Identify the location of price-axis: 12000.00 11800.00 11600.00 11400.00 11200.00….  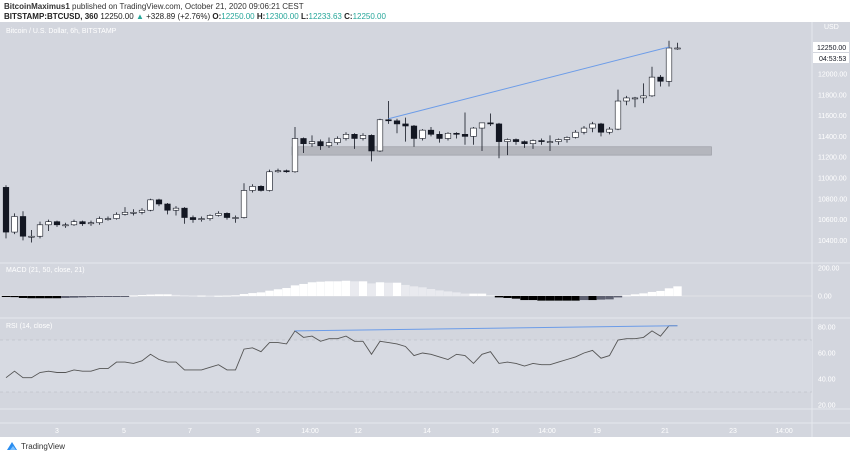
(832, 241).